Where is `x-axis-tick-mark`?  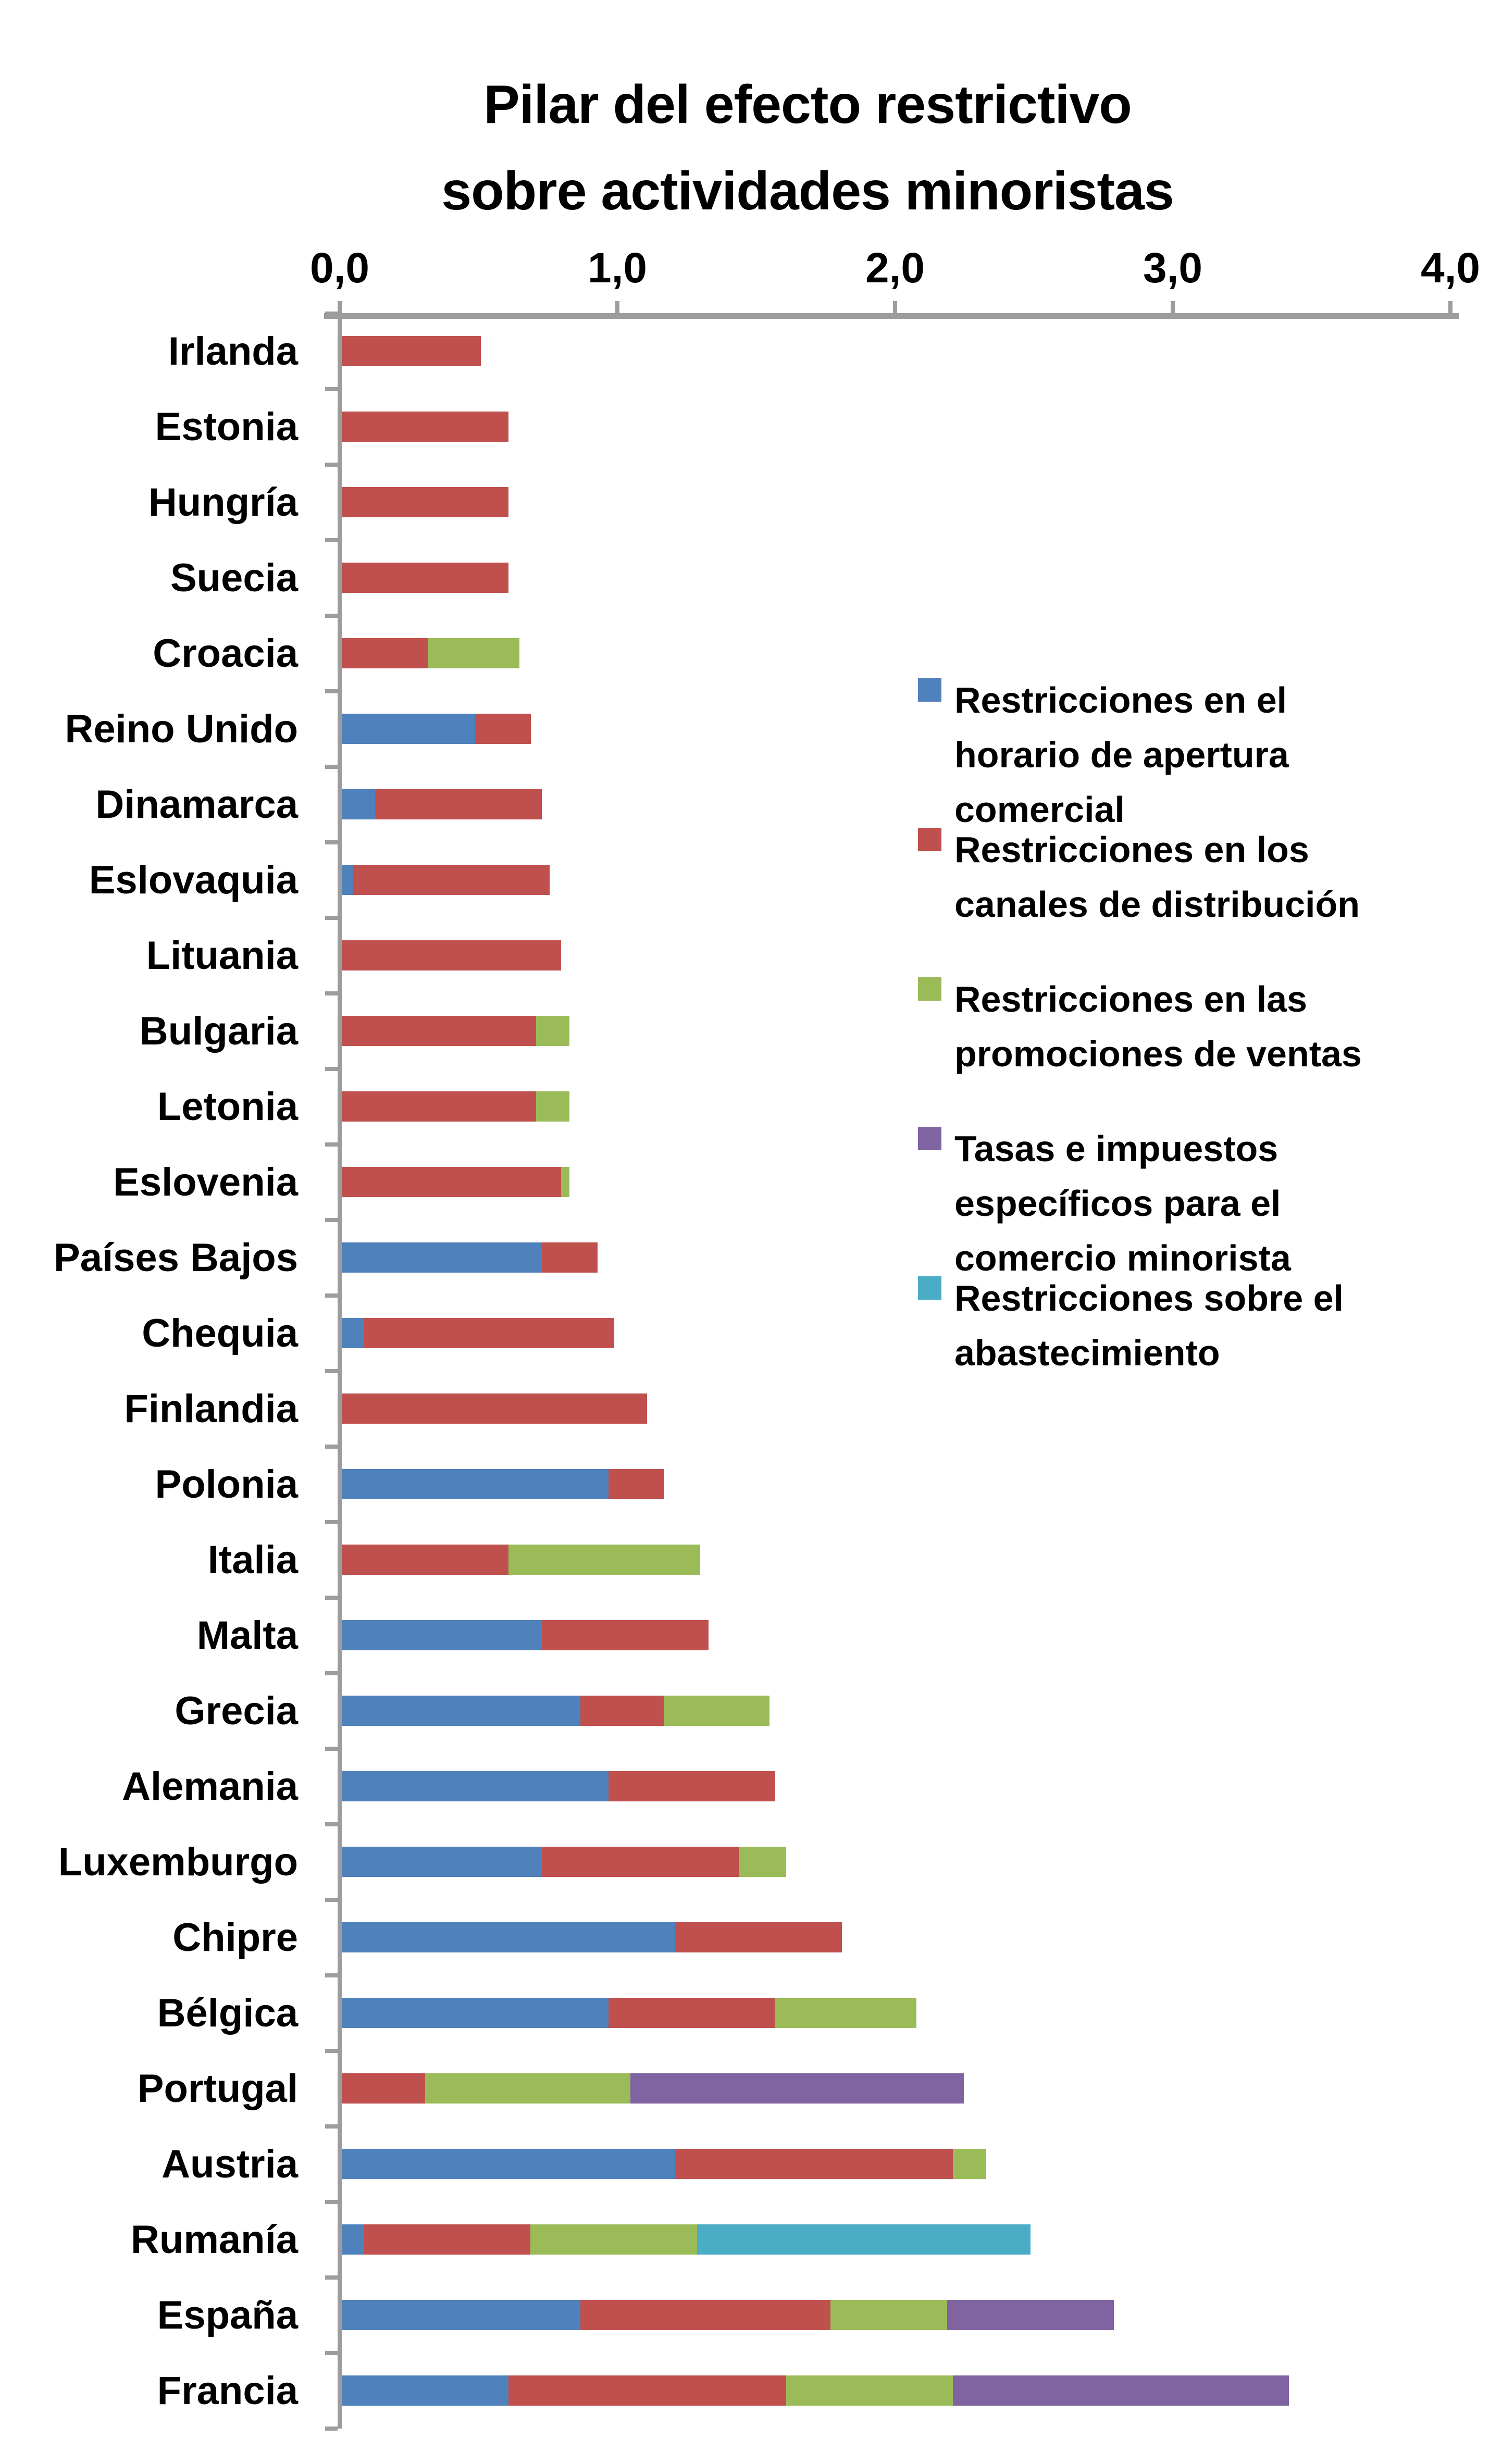 x-axis-tick-mark is located at coordinates (895, 307).